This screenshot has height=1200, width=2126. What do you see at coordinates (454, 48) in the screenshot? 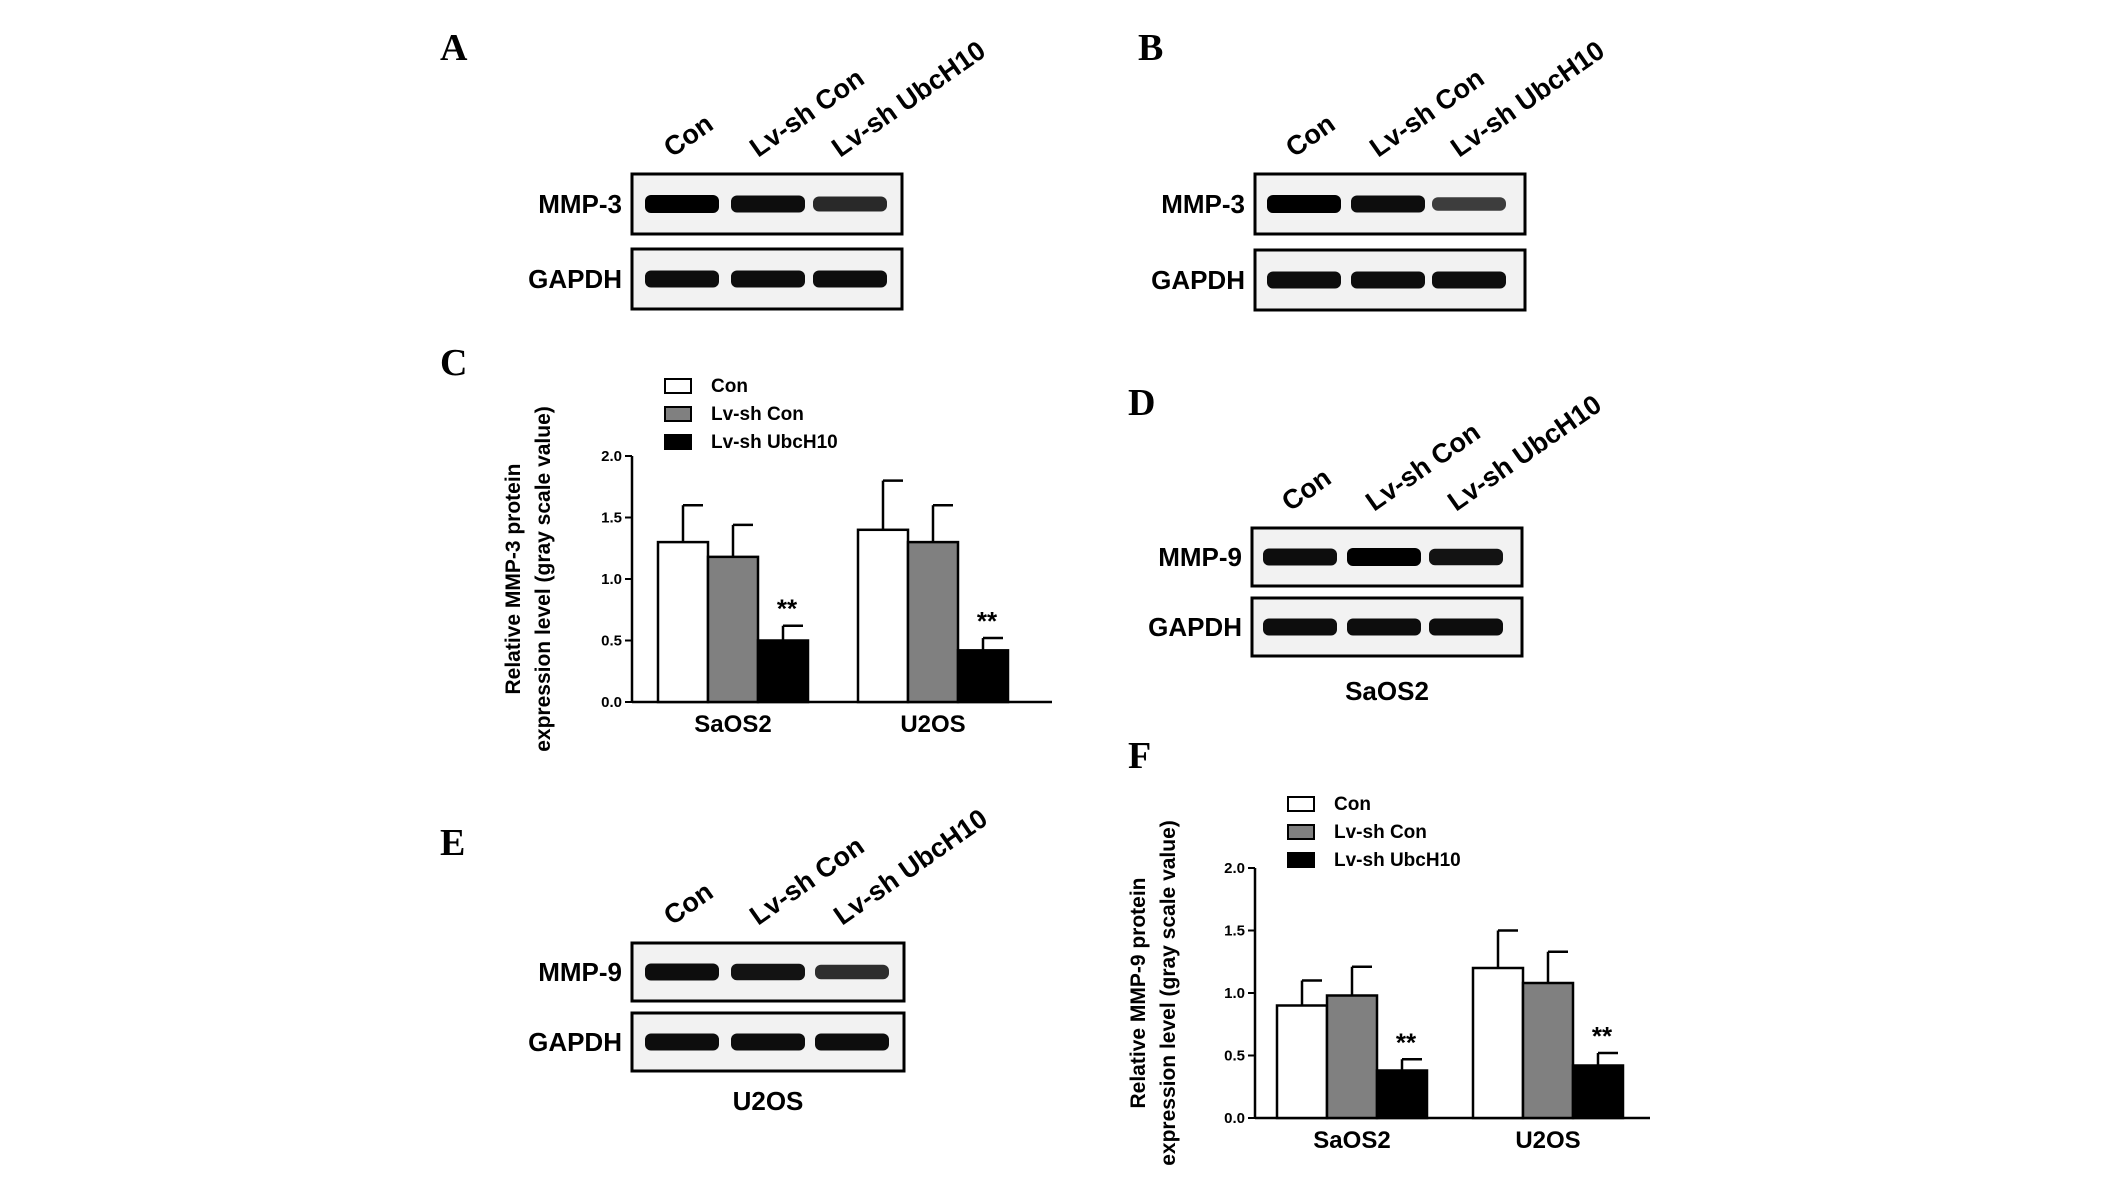
I see `panel-letter-a: A` at bounding box center [454, 48].